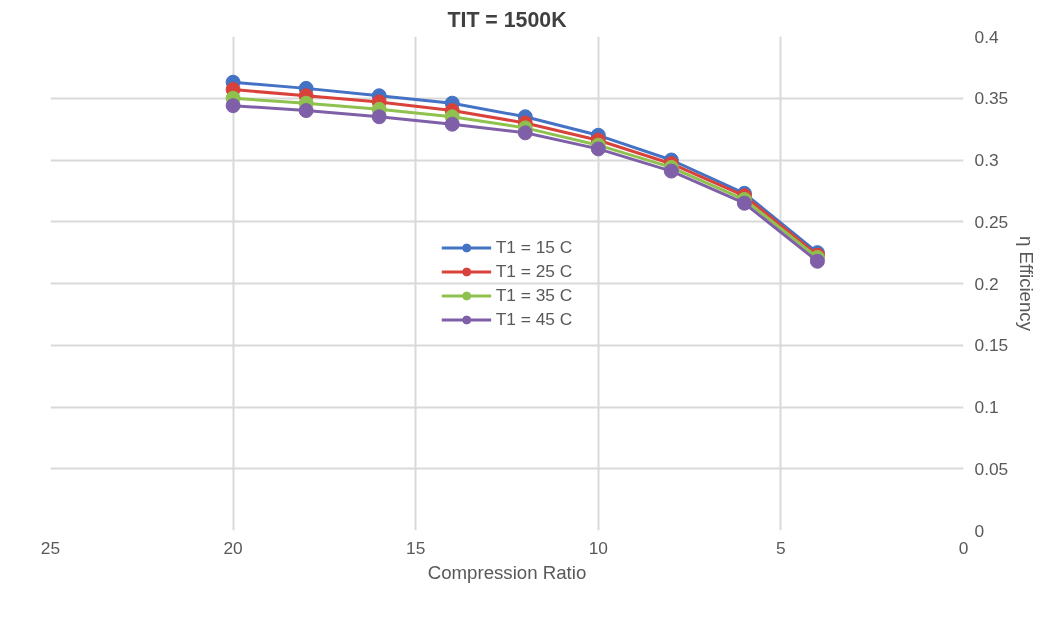  What do you see at coordinates (986, 407) in the screenshot?
I see `y-tick-label: 0.1` at bounding box center [986, 407].